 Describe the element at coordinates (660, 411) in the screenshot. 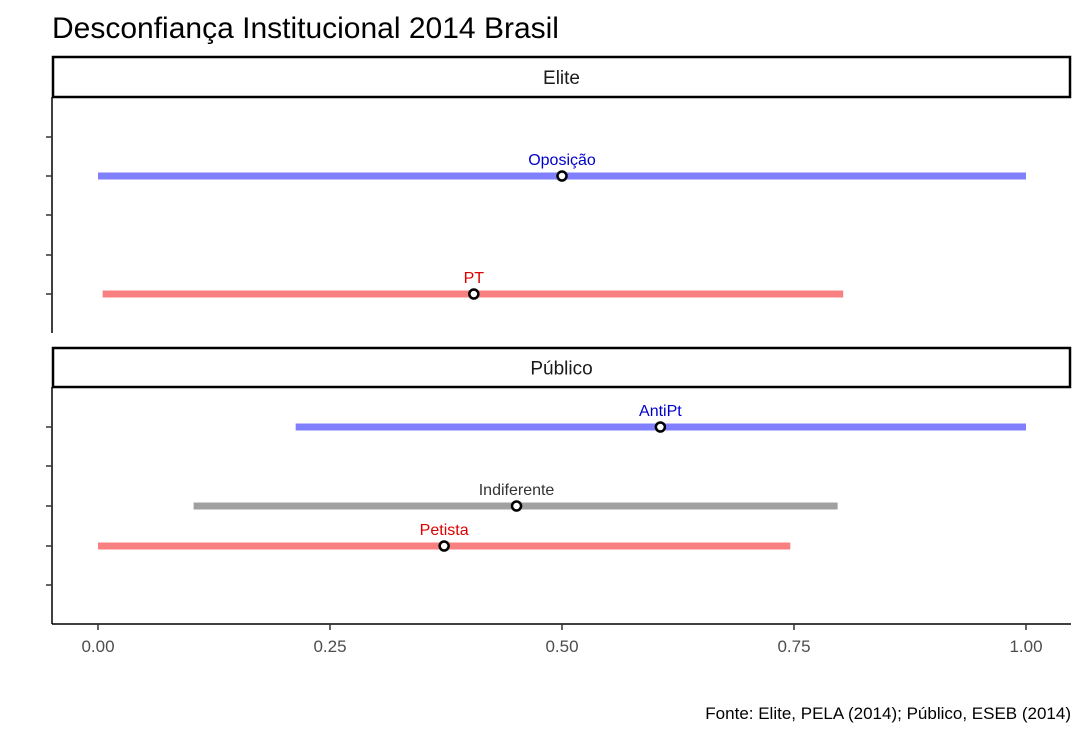

I see `point-label: AntiPt` at that location.